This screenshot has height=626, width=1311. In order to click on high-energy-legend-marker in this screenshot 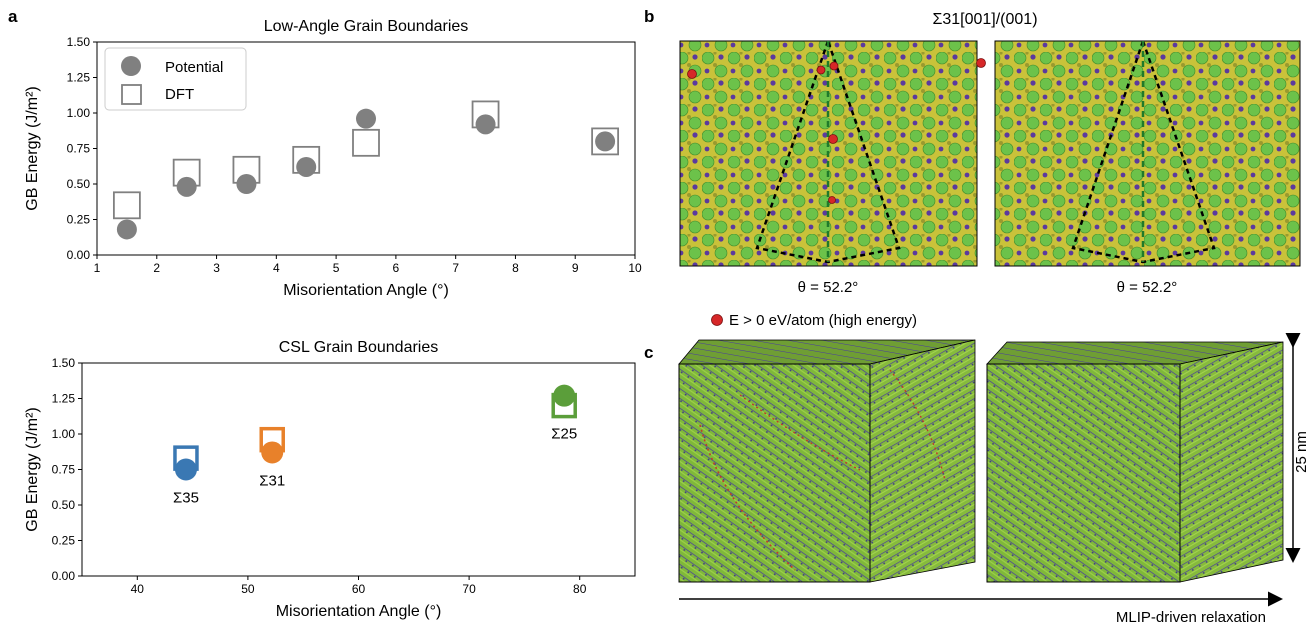, I will do `click(717, 320)`.